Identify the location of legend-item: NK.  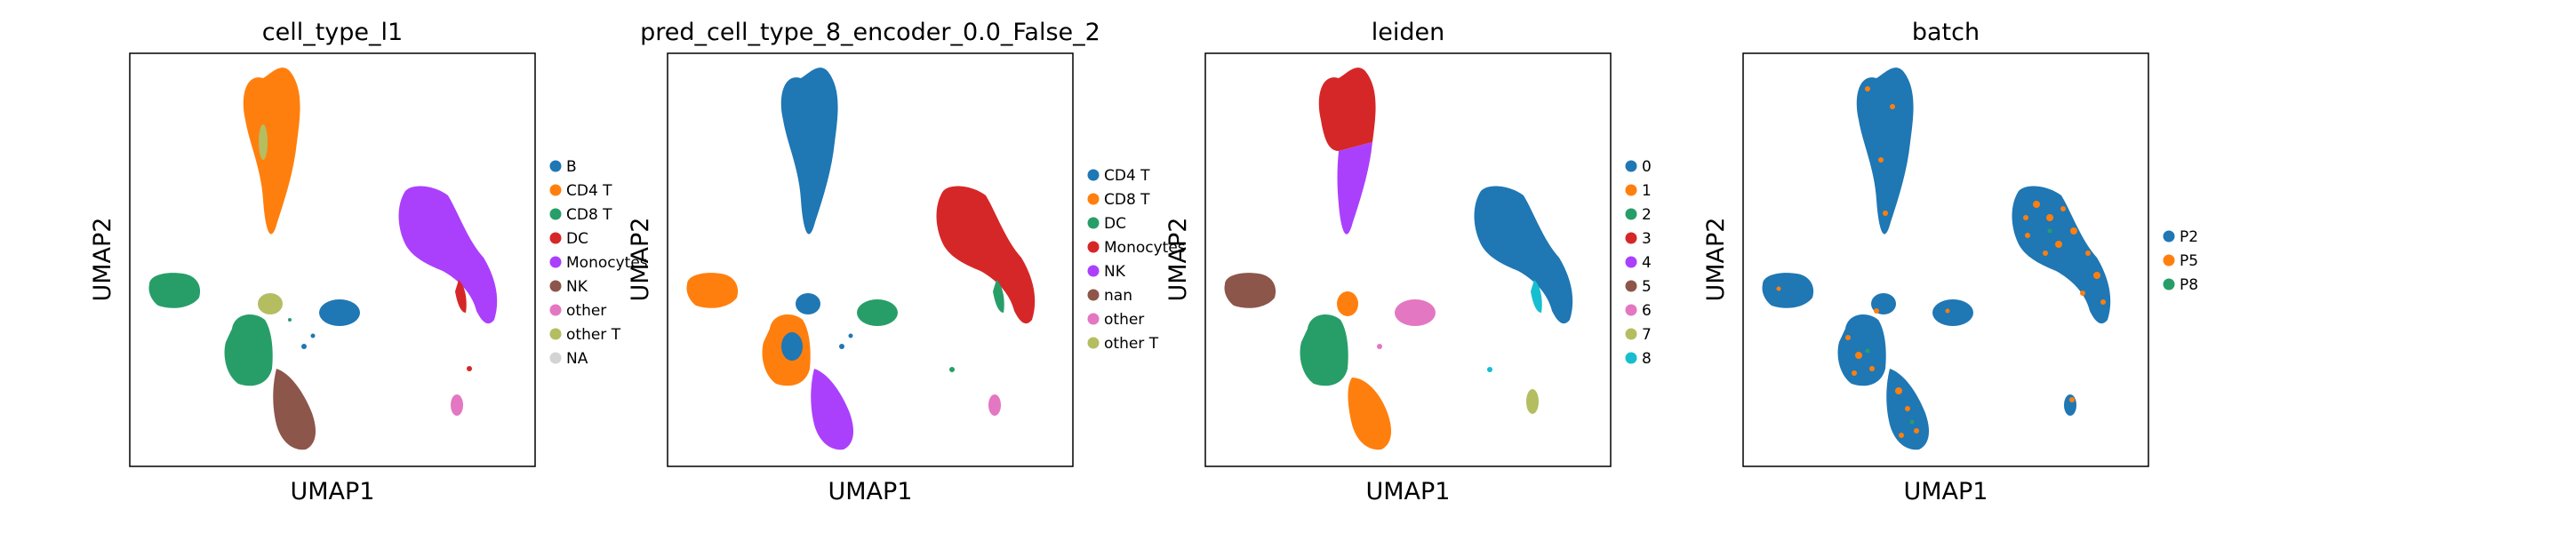
(1106, 272).